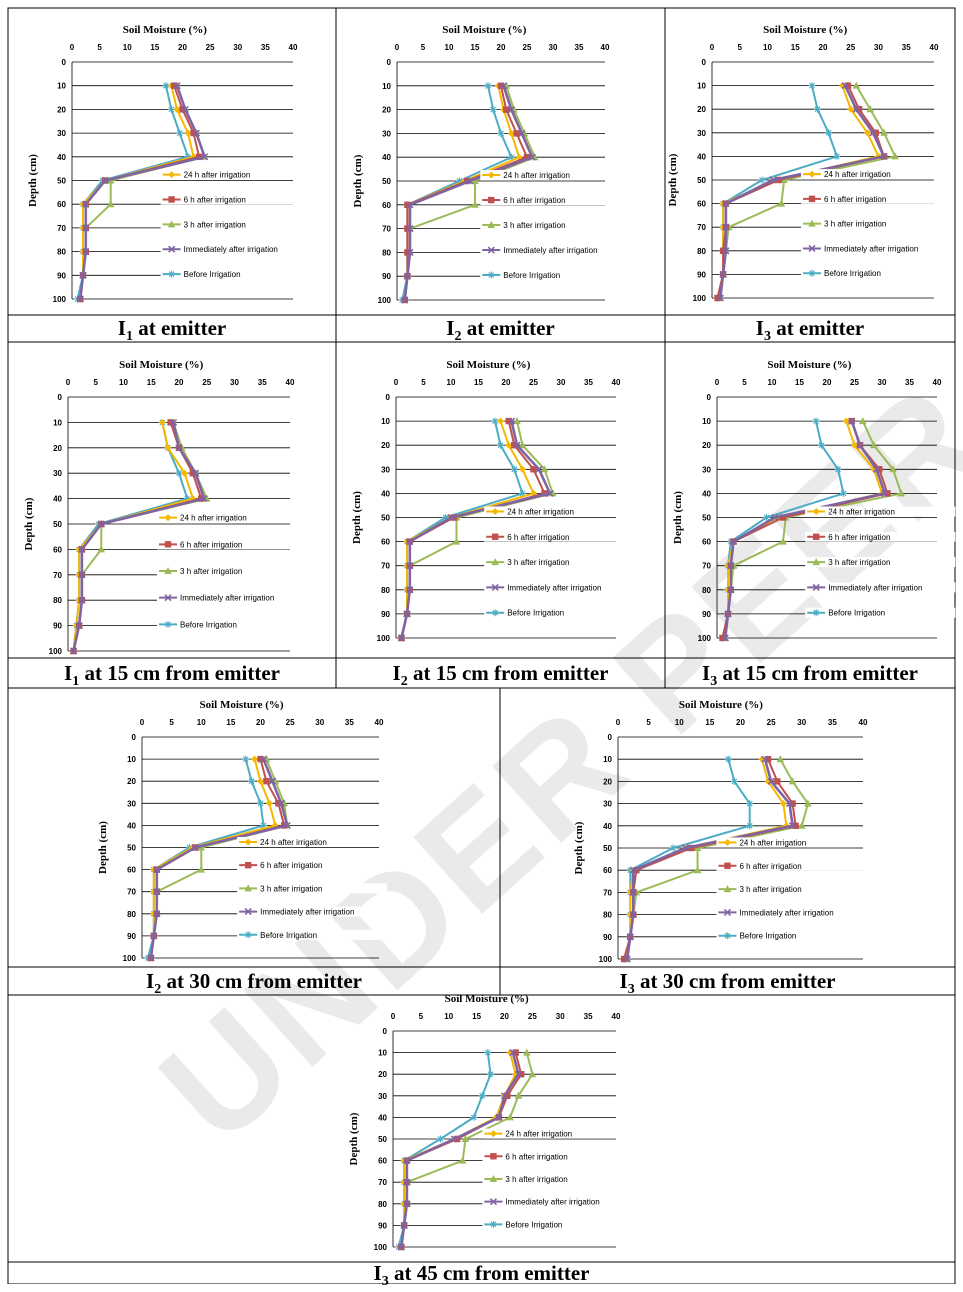 The height and width of the screenshot is (1292, 963). I want to click on caption-text: at 30 cm from emitter, so click(261, 981).